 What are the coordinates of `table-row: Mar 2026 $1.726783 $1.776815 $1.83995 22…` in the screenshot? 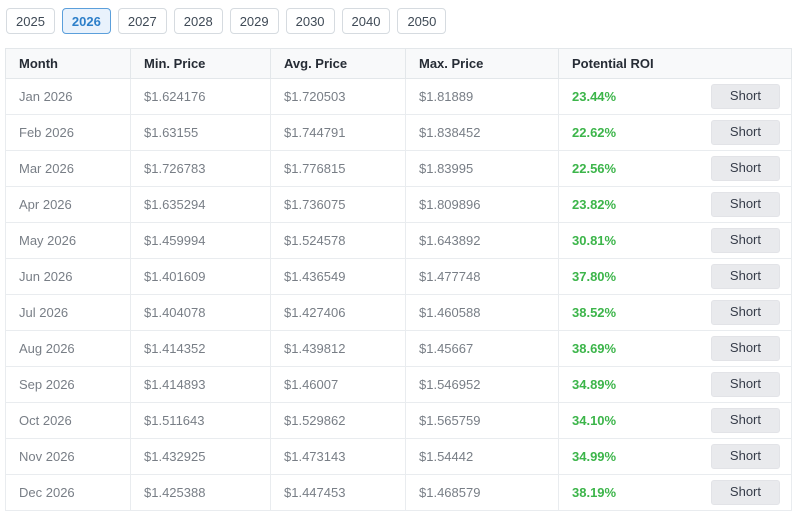 It's located at (398, 168).